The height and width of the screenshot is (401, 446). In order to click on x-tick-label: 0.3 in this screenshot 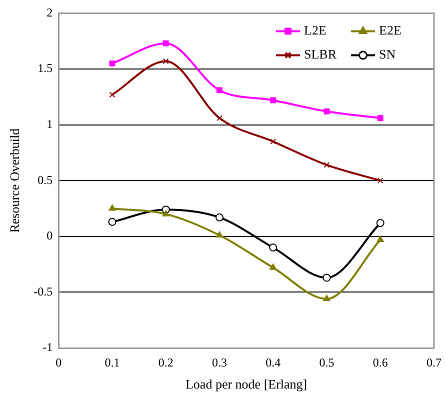, I will do `click(219, 362)`.